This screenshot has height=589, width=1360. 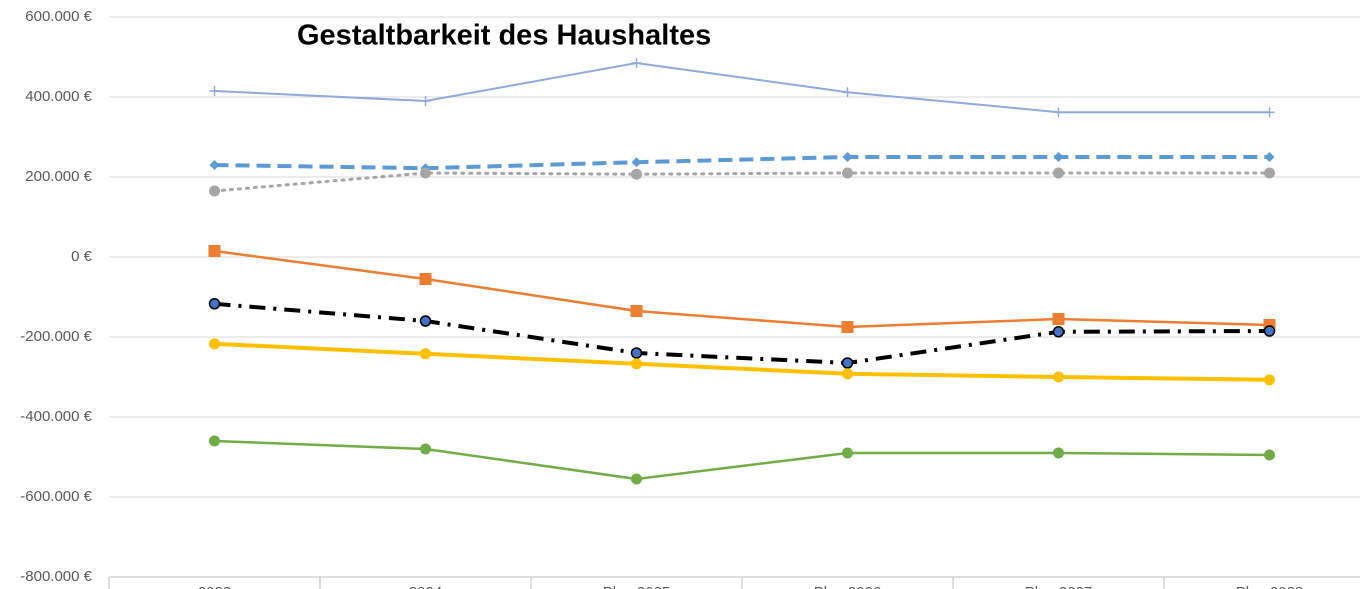 I want to click on y-tick-label: -600.000 €, so click(x=56, y=496).